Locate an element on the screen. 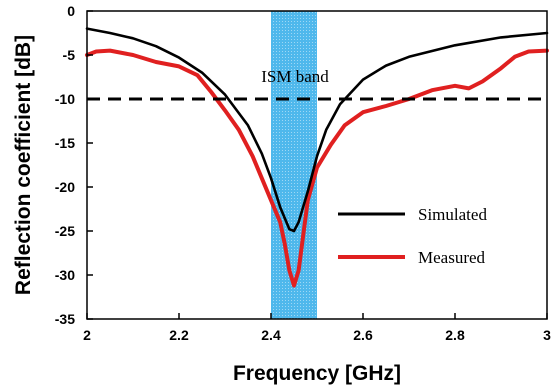 This screenshot has width=557, height=389. ism-band-annotation: ISM band is located at coordinates (295, 76).